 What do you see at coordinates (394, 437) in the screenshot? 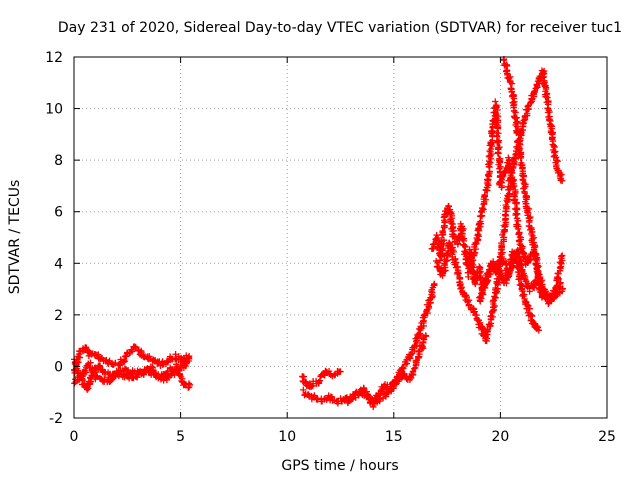
I see `x-tick-label: 15` at bounding box center [394, 437].